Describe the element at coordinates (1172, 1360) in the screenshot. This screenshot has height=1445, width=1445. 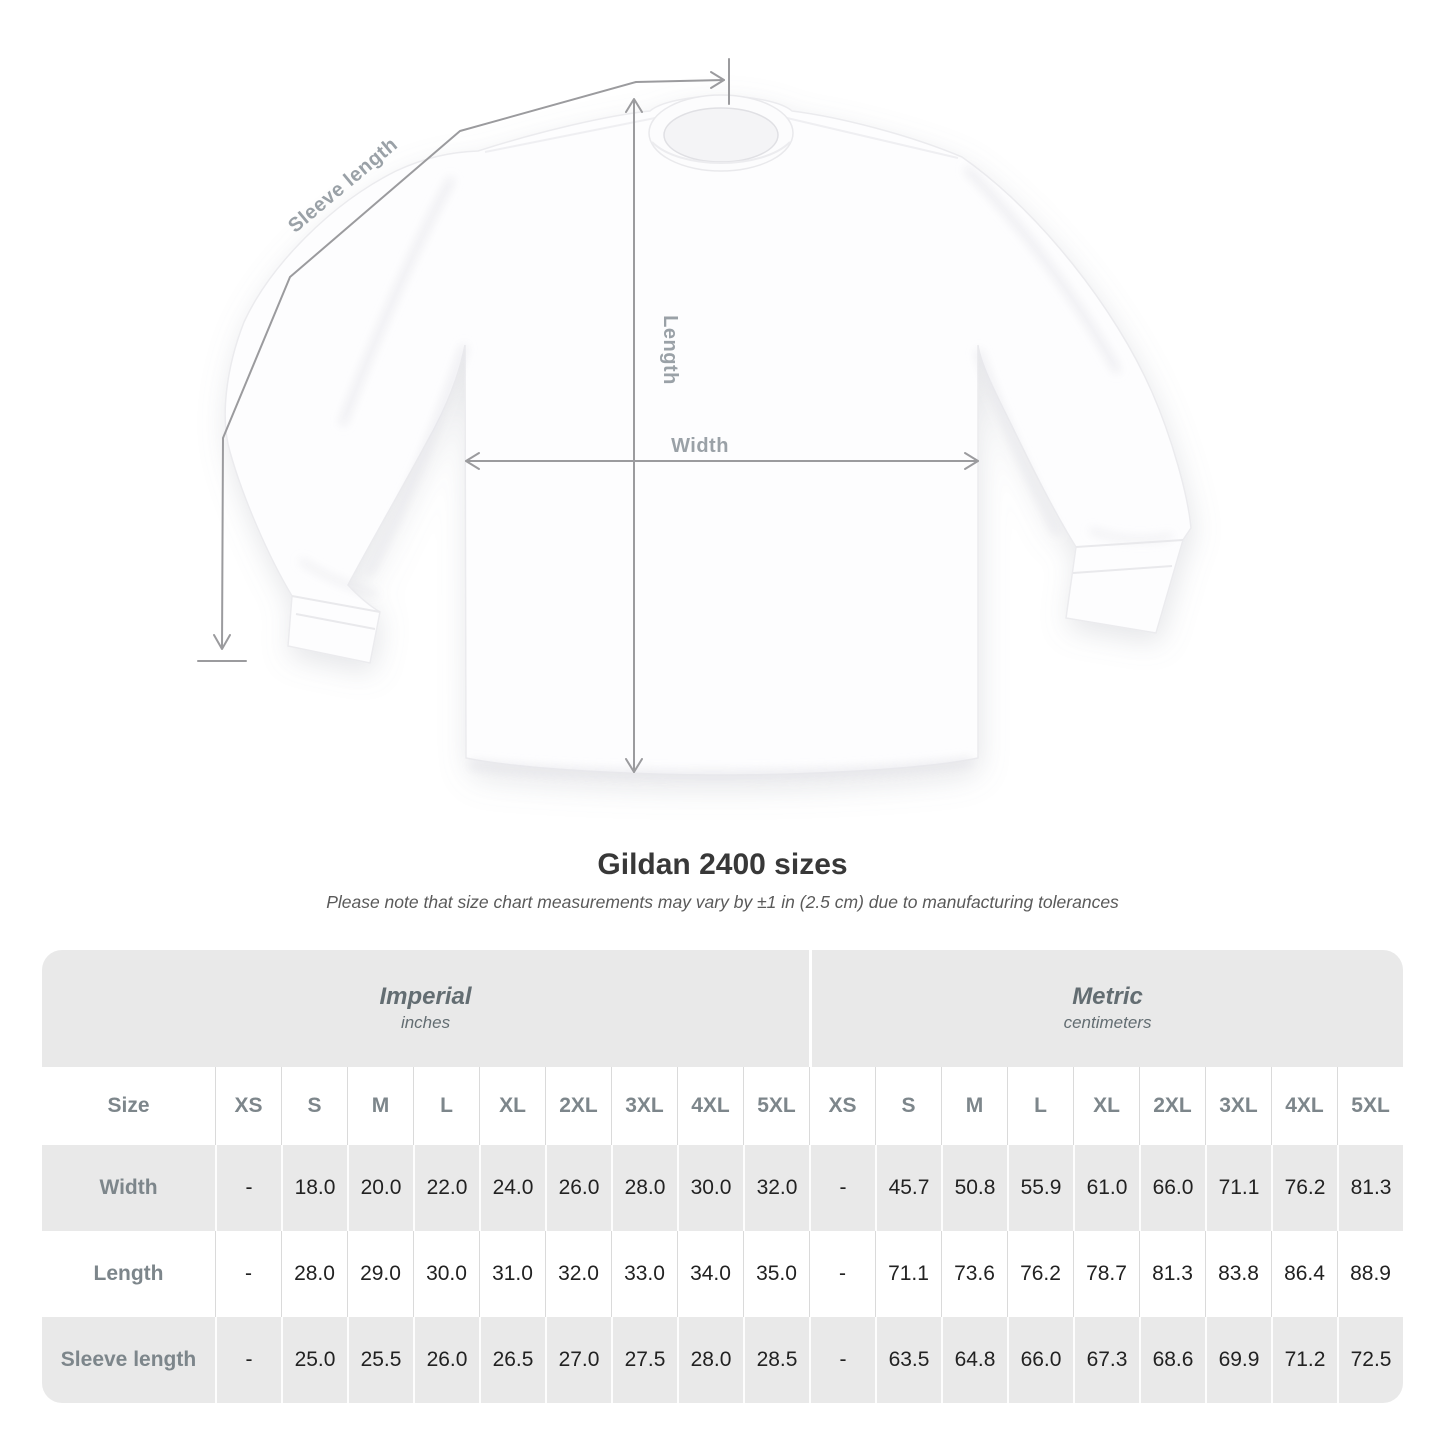
I see `measurement-value-cell: 68.6` at that location.